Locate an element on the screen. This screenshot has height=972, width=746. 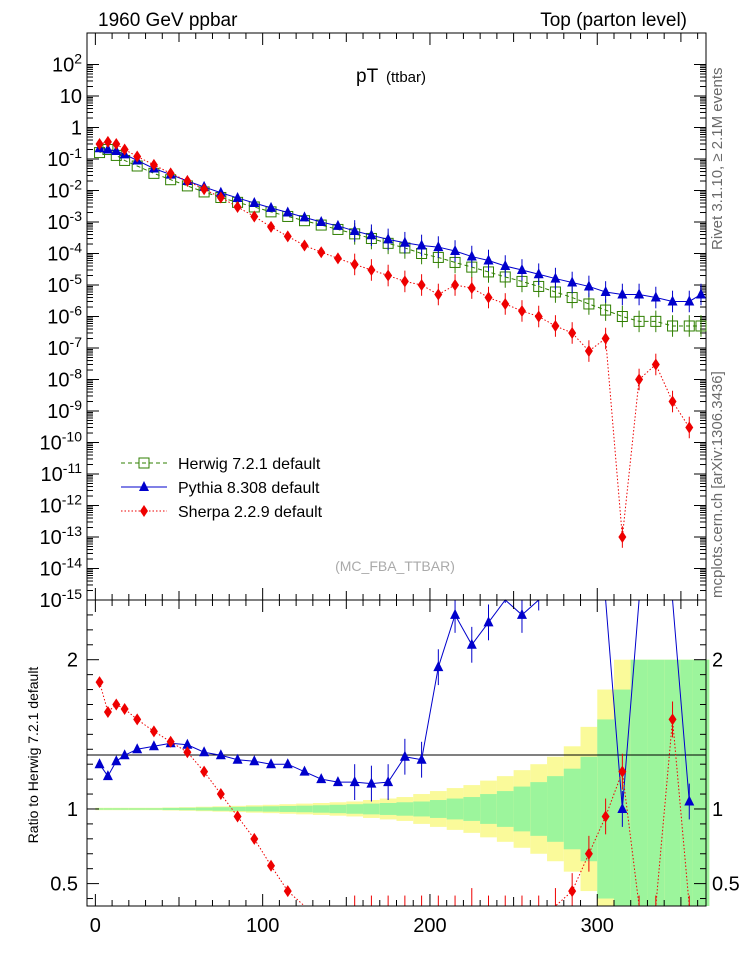
ratio-y-tick-label: 1 is located at coordinates (72, 810).